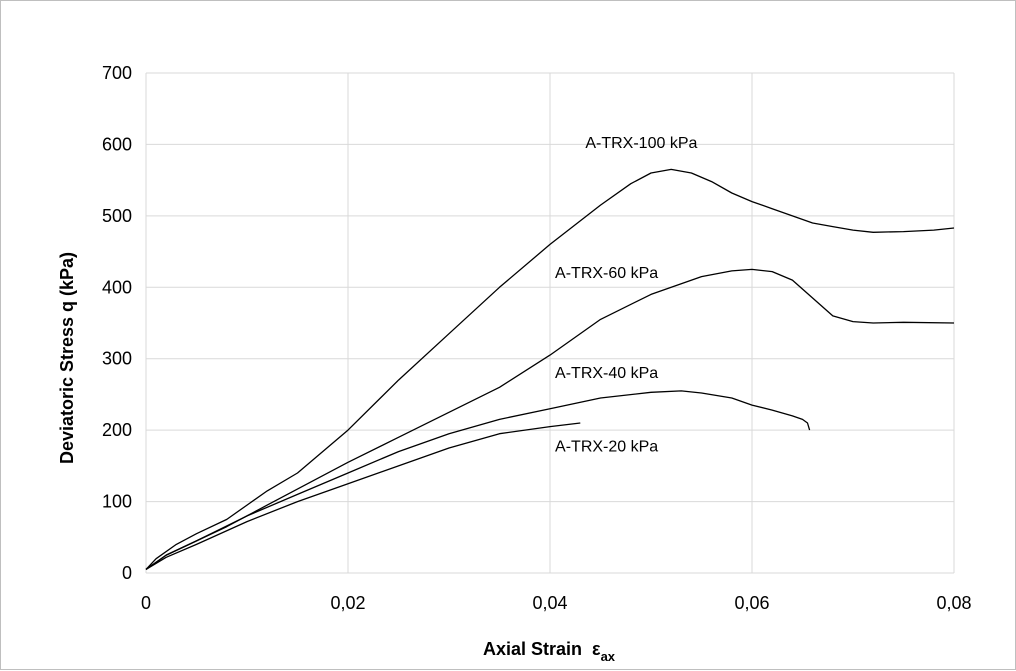  What do you see at coordinates (67, 358) in the screenshot?
I see `y-axis-title: Deviatoric Stress q (kPa)` at bounding box center [67, 358].